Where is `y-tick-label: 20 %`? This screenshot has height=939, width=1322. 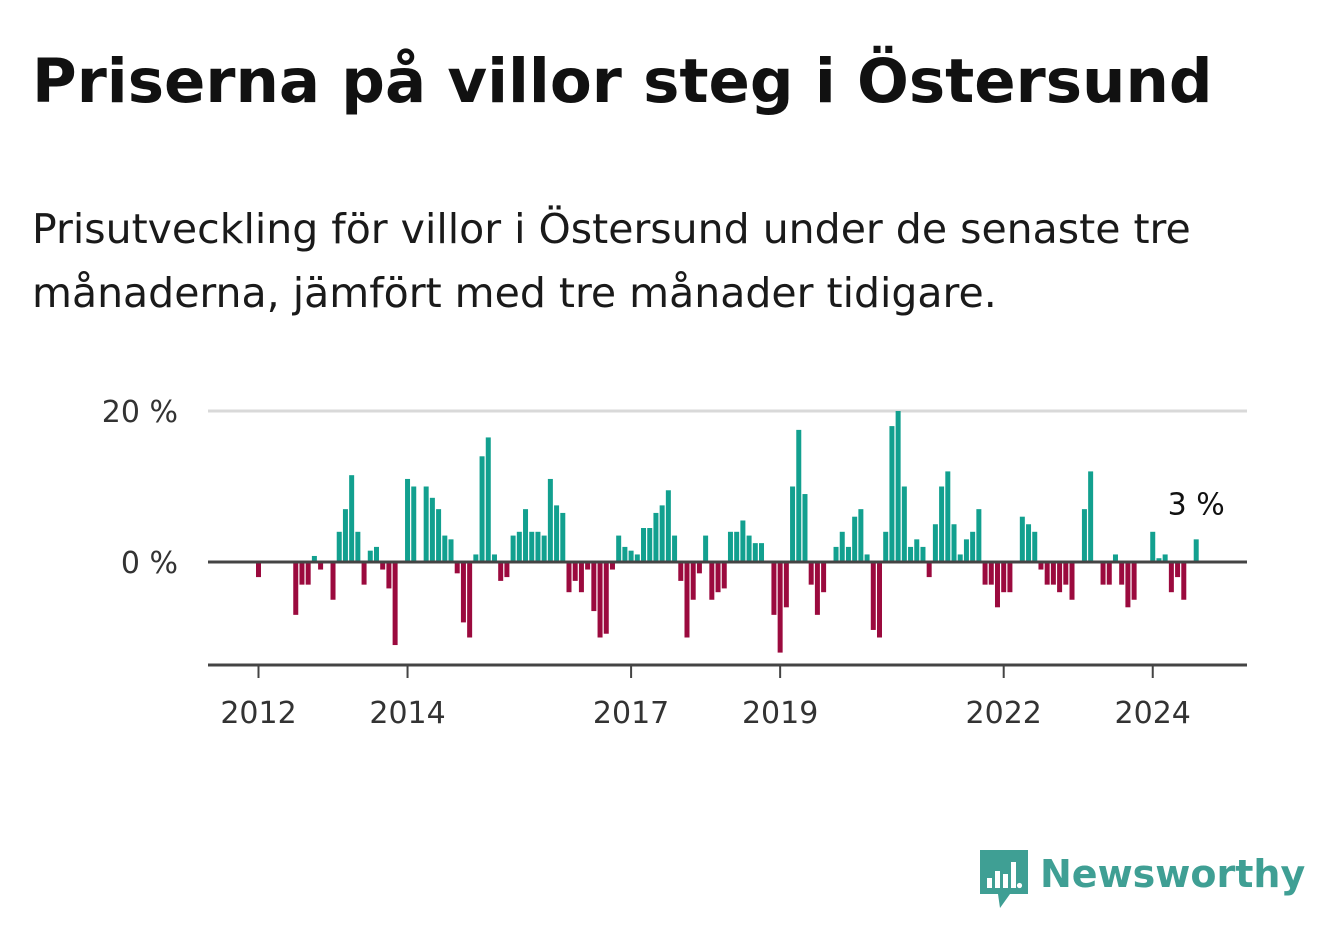
y-tick-label: 20 % is located at coordinates (140, 412).